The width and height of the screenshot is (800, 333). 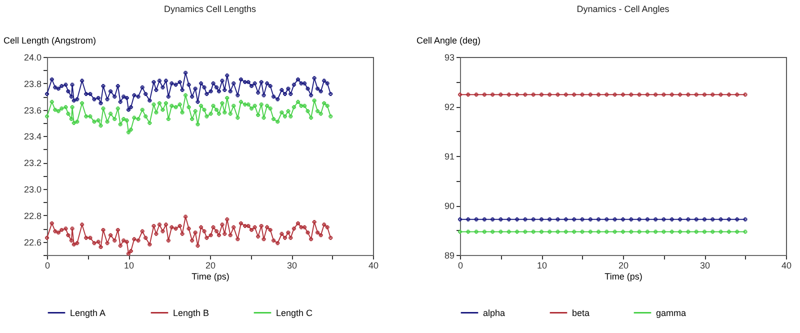 What do you see at coordinates (494, 313) in the screenshot?
I see `legend-label: alpha` at bounding box center [494, 313].